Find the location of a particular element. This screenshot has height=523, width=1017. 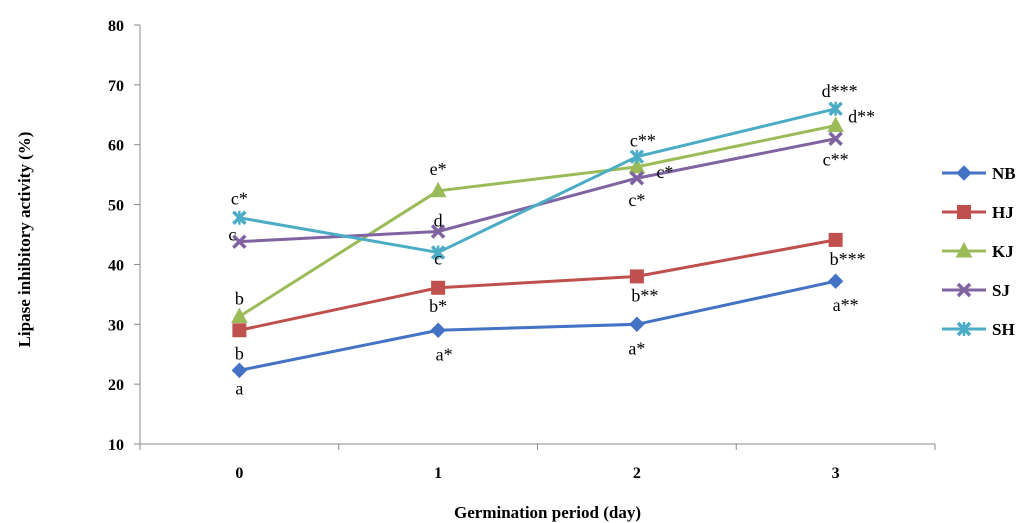

data-label-hj: b is located at coordinates (239, 353).